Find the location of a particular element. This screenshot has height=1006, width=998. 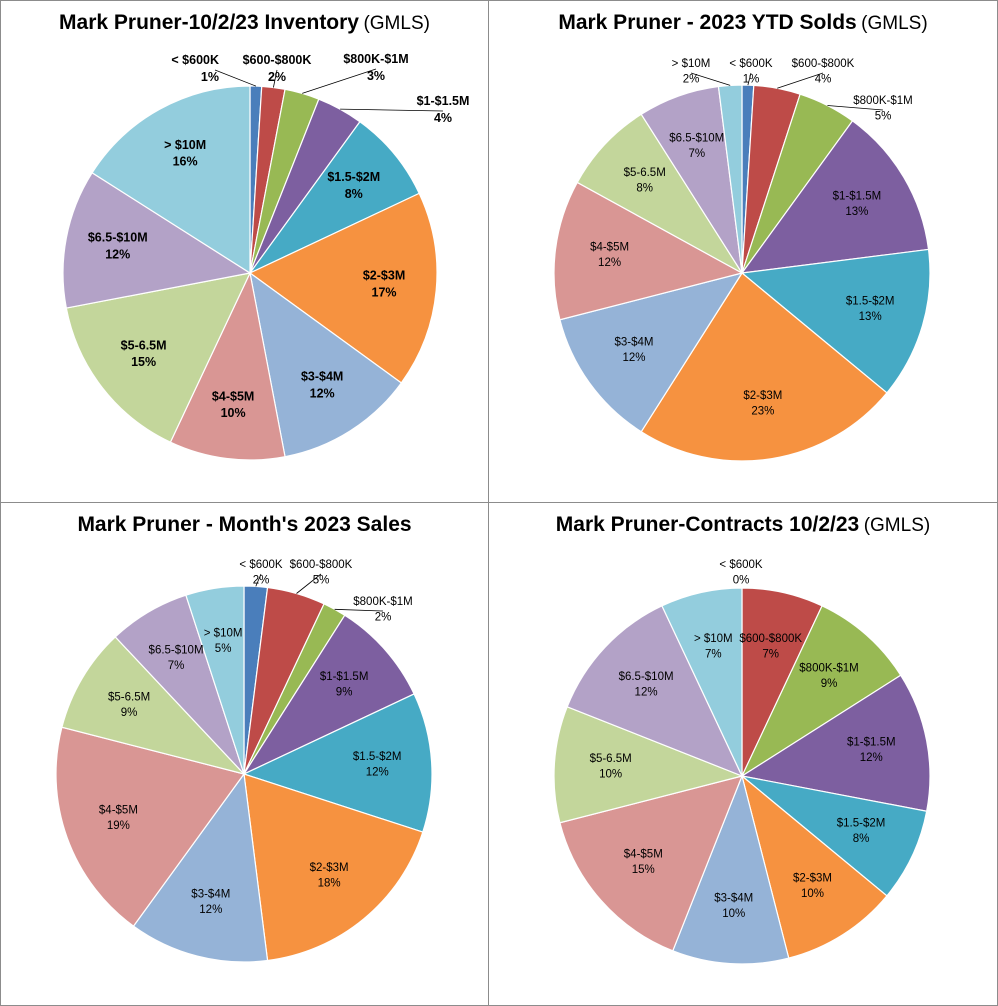

slice-percent-5-6-5m: 10% is located at coordinates (610, 775).